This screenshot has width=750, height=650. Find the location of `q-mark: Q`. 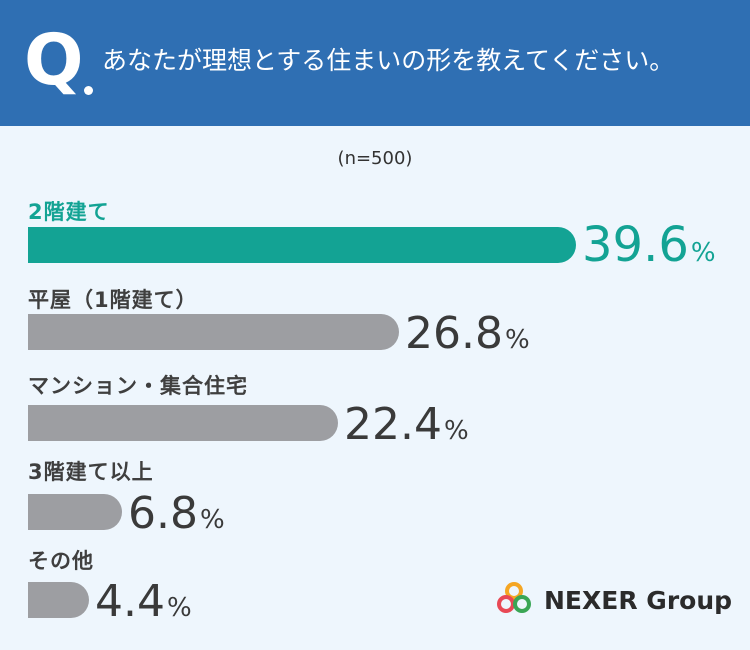

q-mark: Q is located at coordinates (54, 60).